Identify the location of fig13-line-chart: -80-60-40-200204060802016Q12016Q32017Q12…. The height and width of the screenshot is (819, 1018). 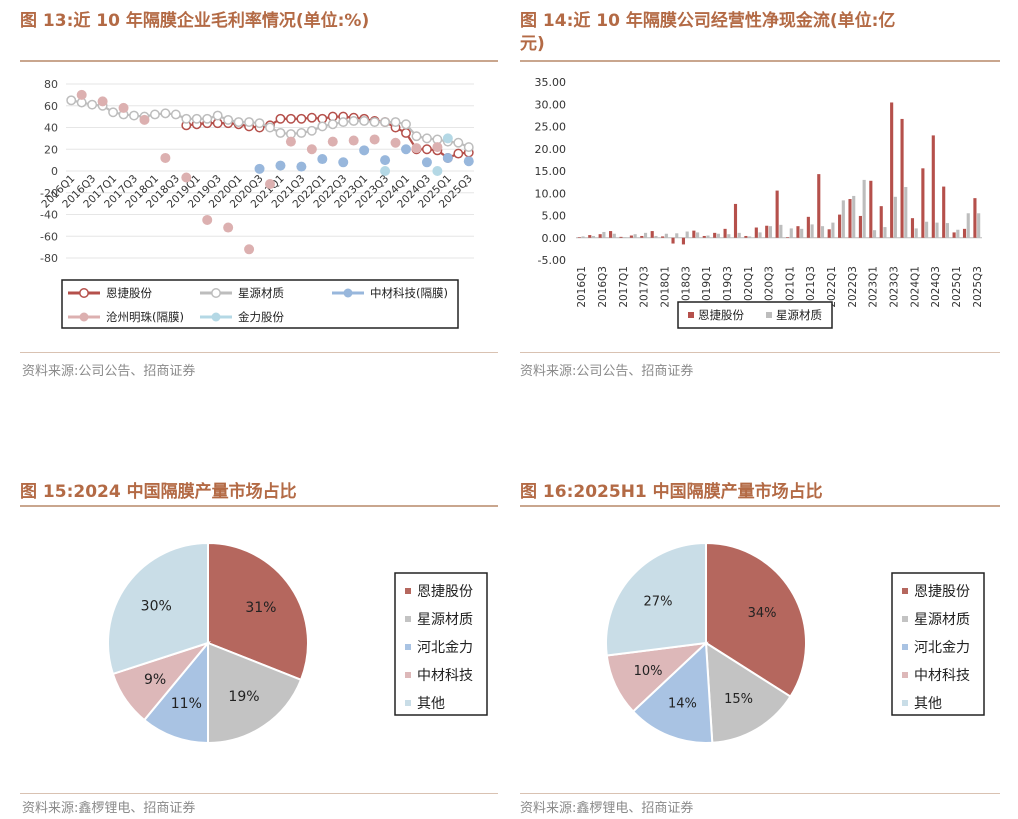
(257, 203).